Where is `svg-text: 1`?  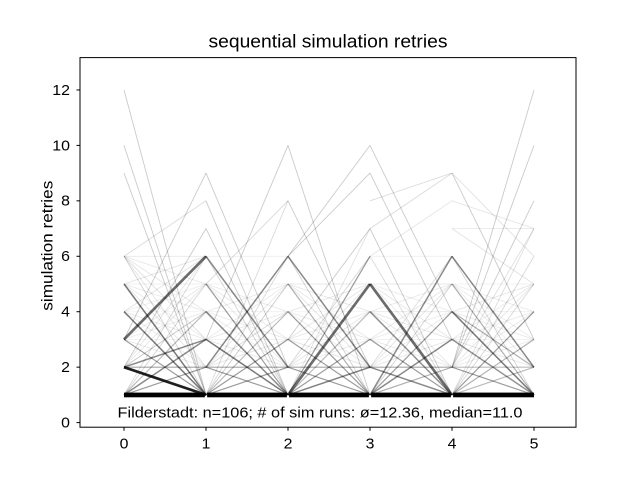 svg-text: 1 is located at coordinates (206, 443).